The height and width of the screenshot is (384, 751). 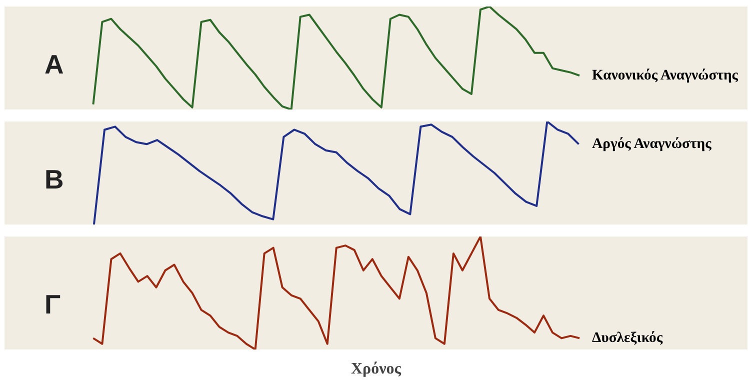 What do you see at coordinates (652, 144) in the screenshot?
I see `series-label: Αργός Αναγνώστης` at bounding box center [652, 144].